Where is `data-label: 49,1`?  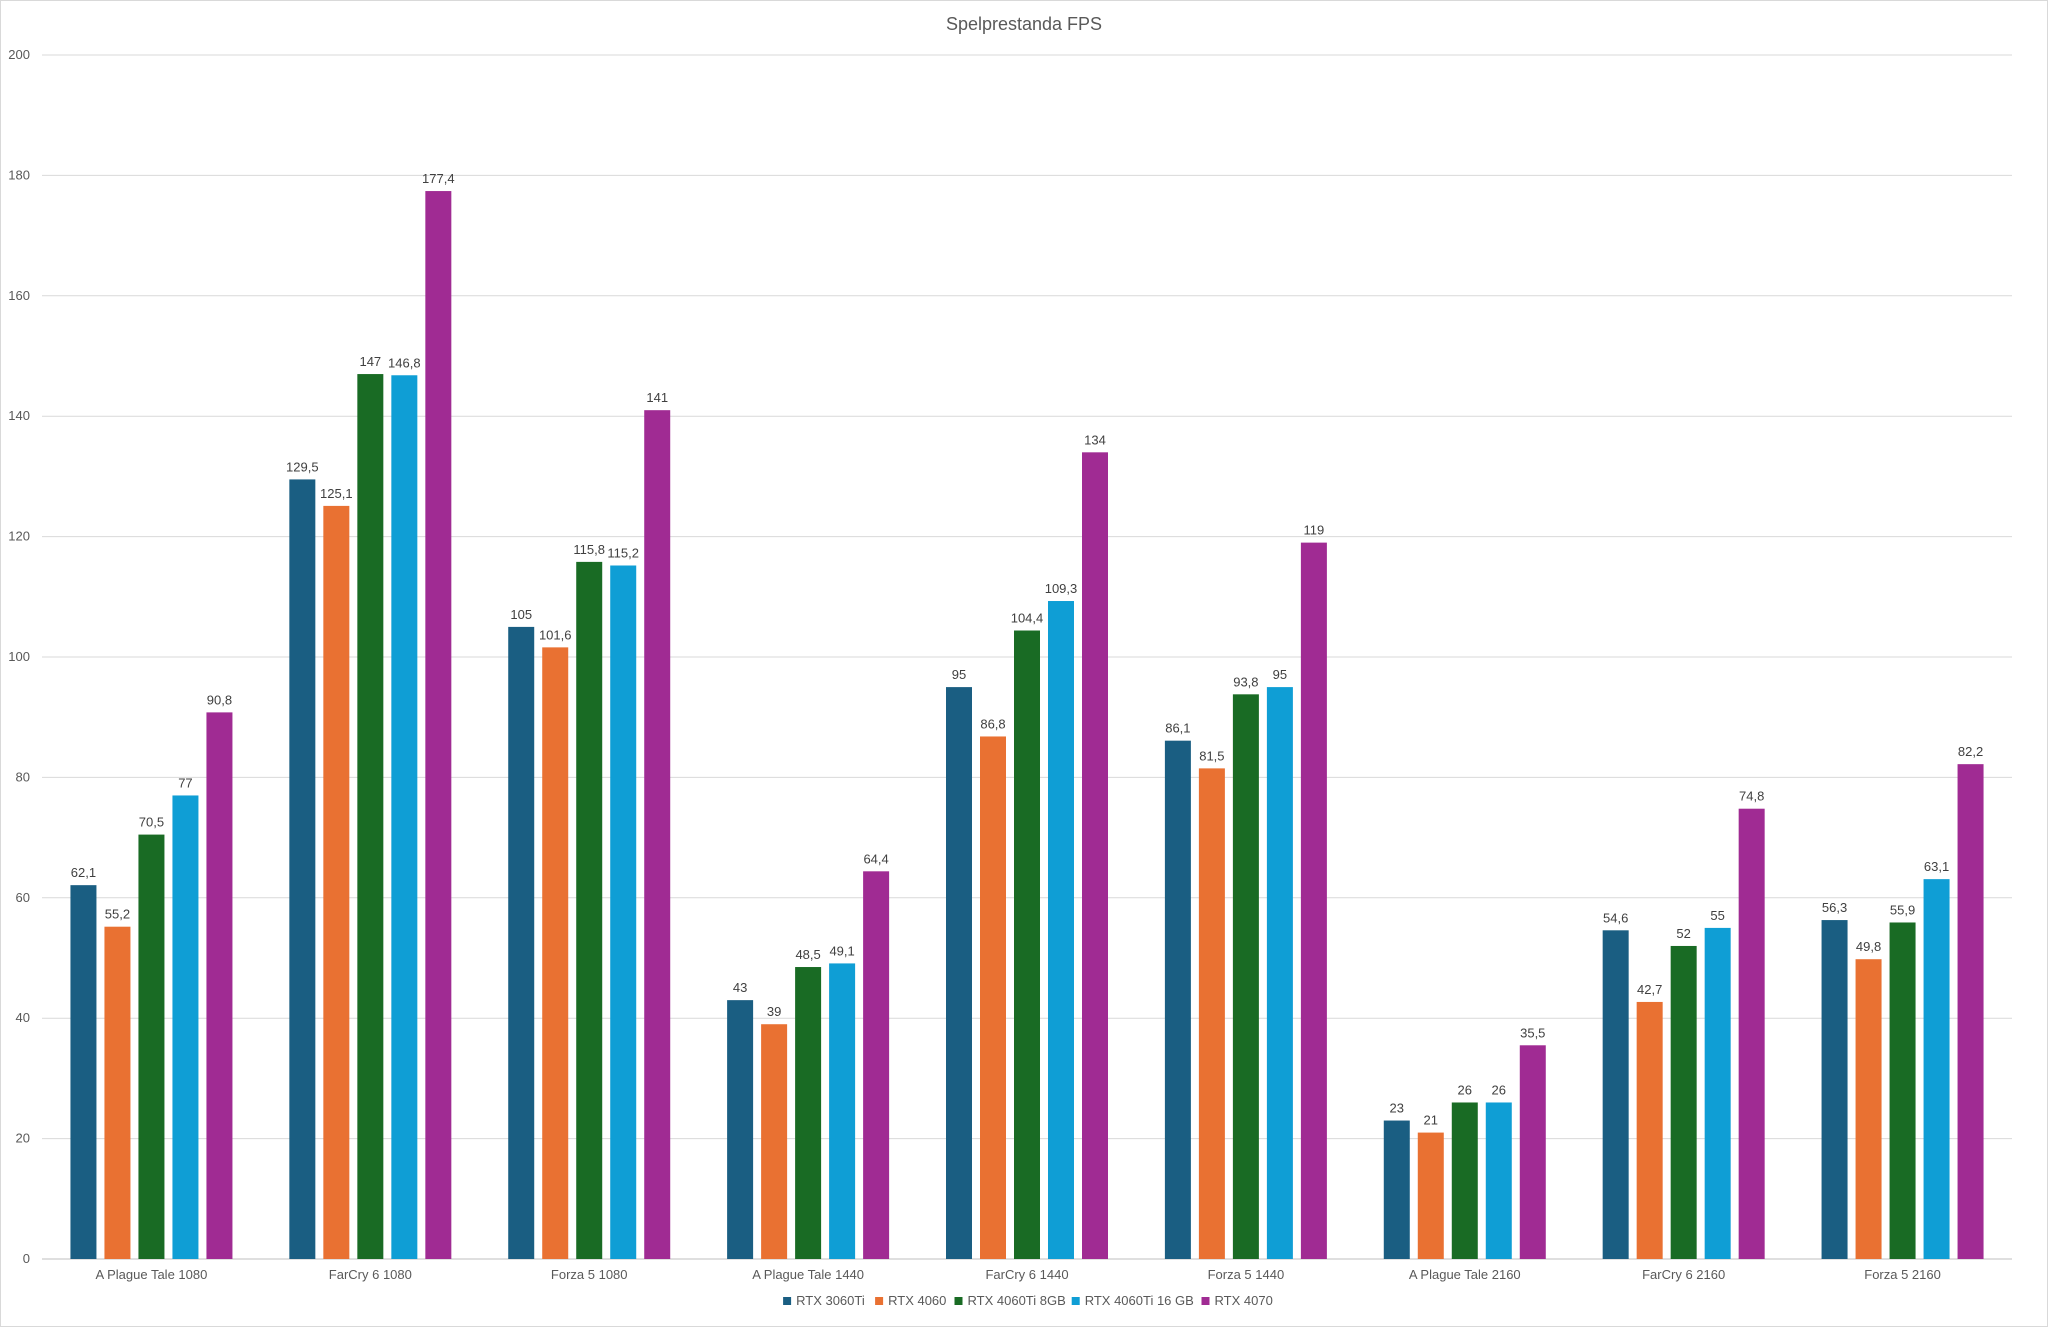
data-label: 49,1 is located at coordinates (841, 950).